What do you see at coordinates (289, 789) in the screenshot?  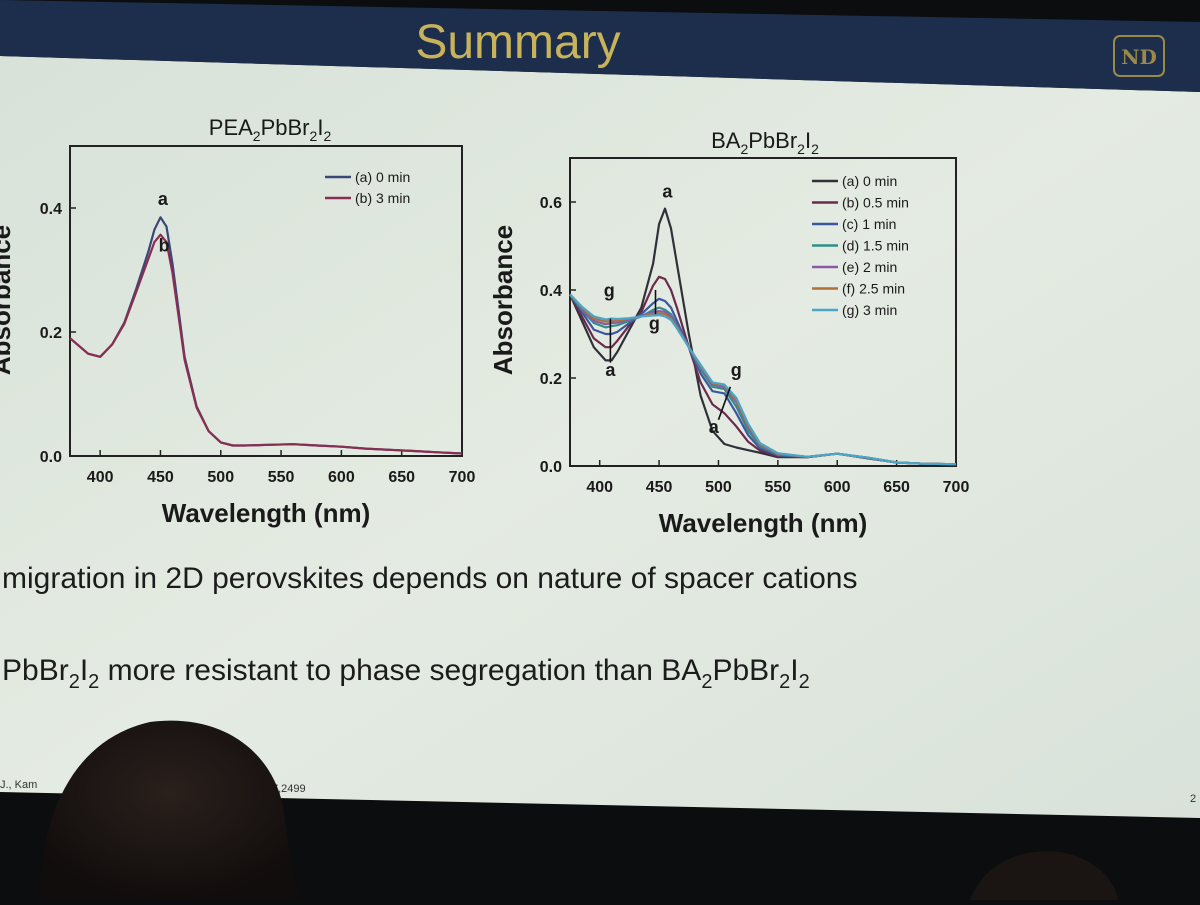 I see `citation-right: 7,2499` at bounding box center [289, 789].